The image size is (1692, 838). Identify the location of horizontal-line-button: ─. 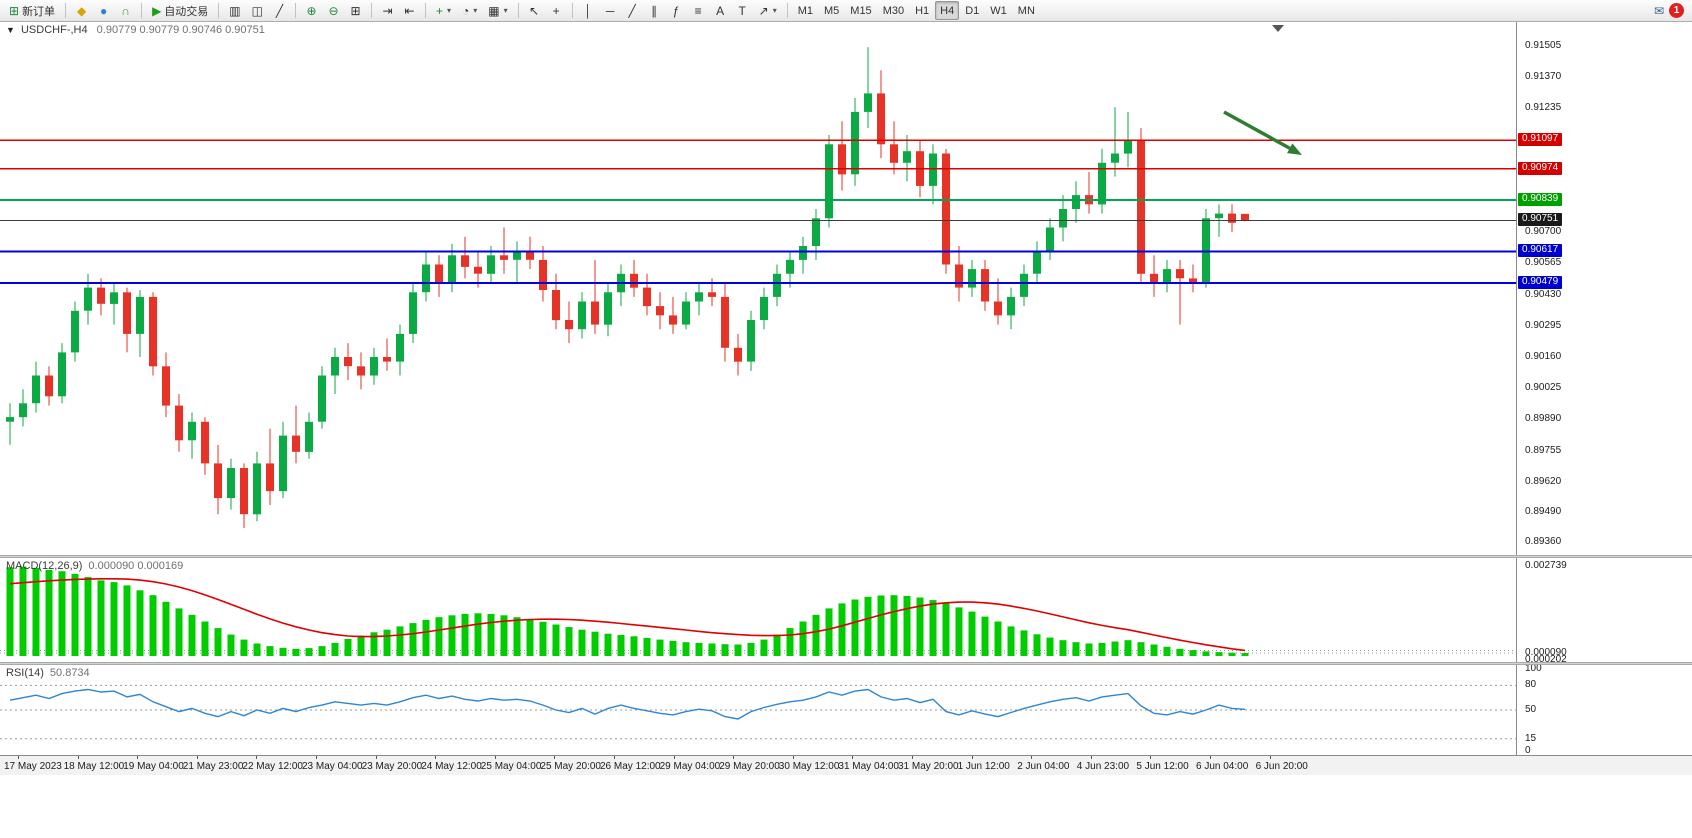
(610, 10).